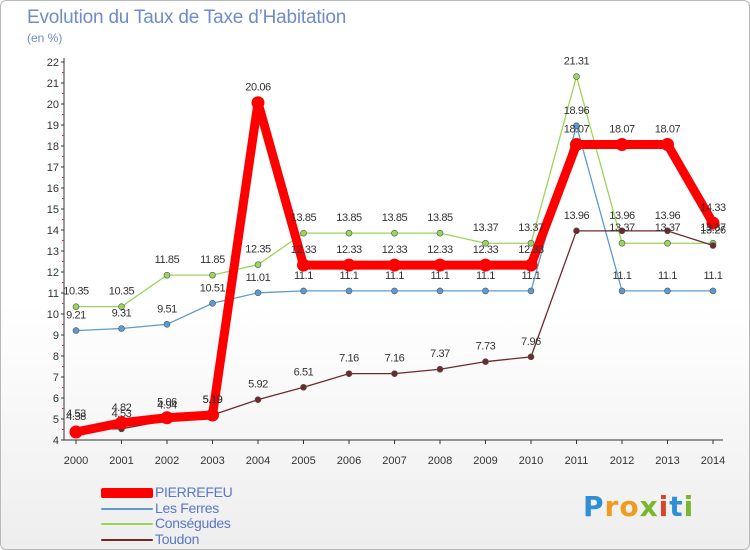 This screenshot has height=550, width=750. Describe the element at coordinates (531, 461) in the screenshot. I see `x-tick-label: 2010` at that location.